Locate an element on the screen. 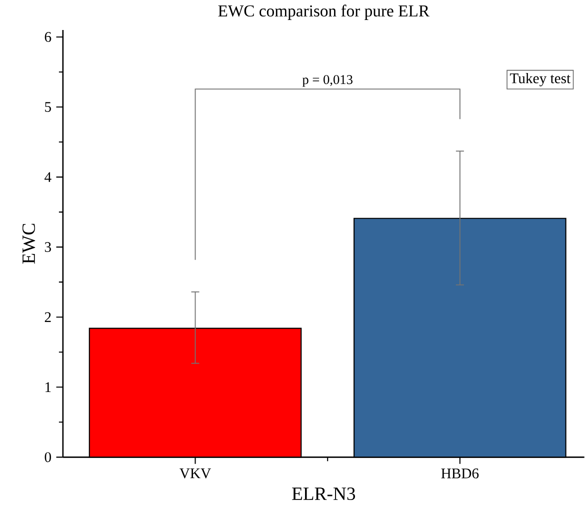  y-tick-label: 0 is located at coordinates (48, 457).